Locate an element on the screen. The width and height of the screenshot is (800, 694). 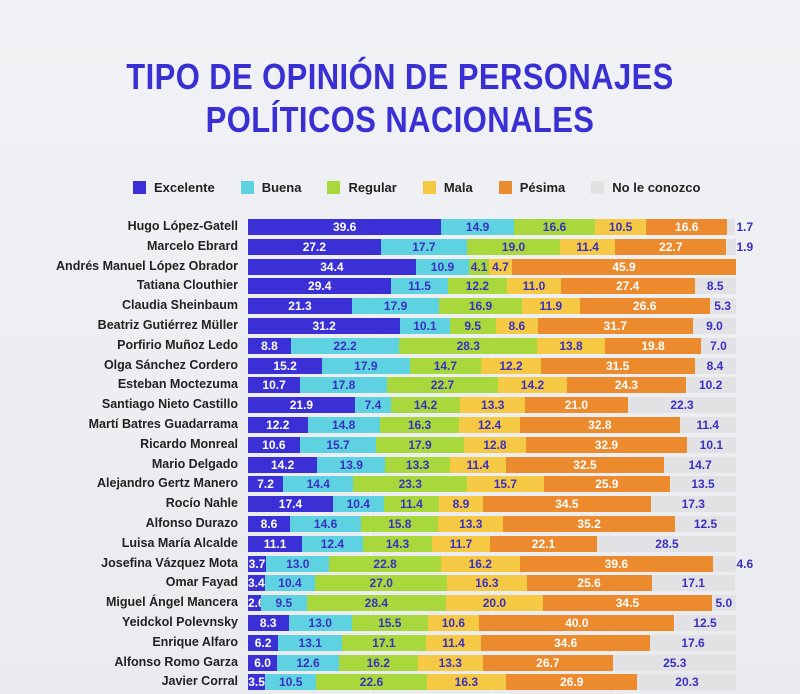
data-label: 25.6 is located at coordinates (589, 583).